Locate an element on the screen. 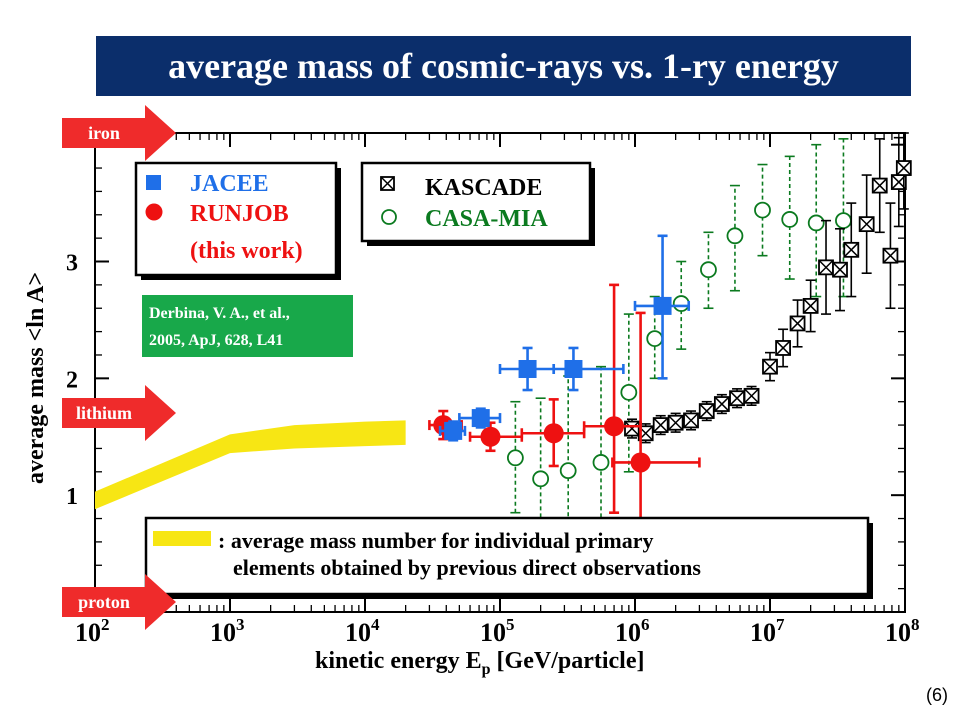 Image resolution: width=960 pixels, height=720 pixels. runjob-point is located at coordinates (553, 433).